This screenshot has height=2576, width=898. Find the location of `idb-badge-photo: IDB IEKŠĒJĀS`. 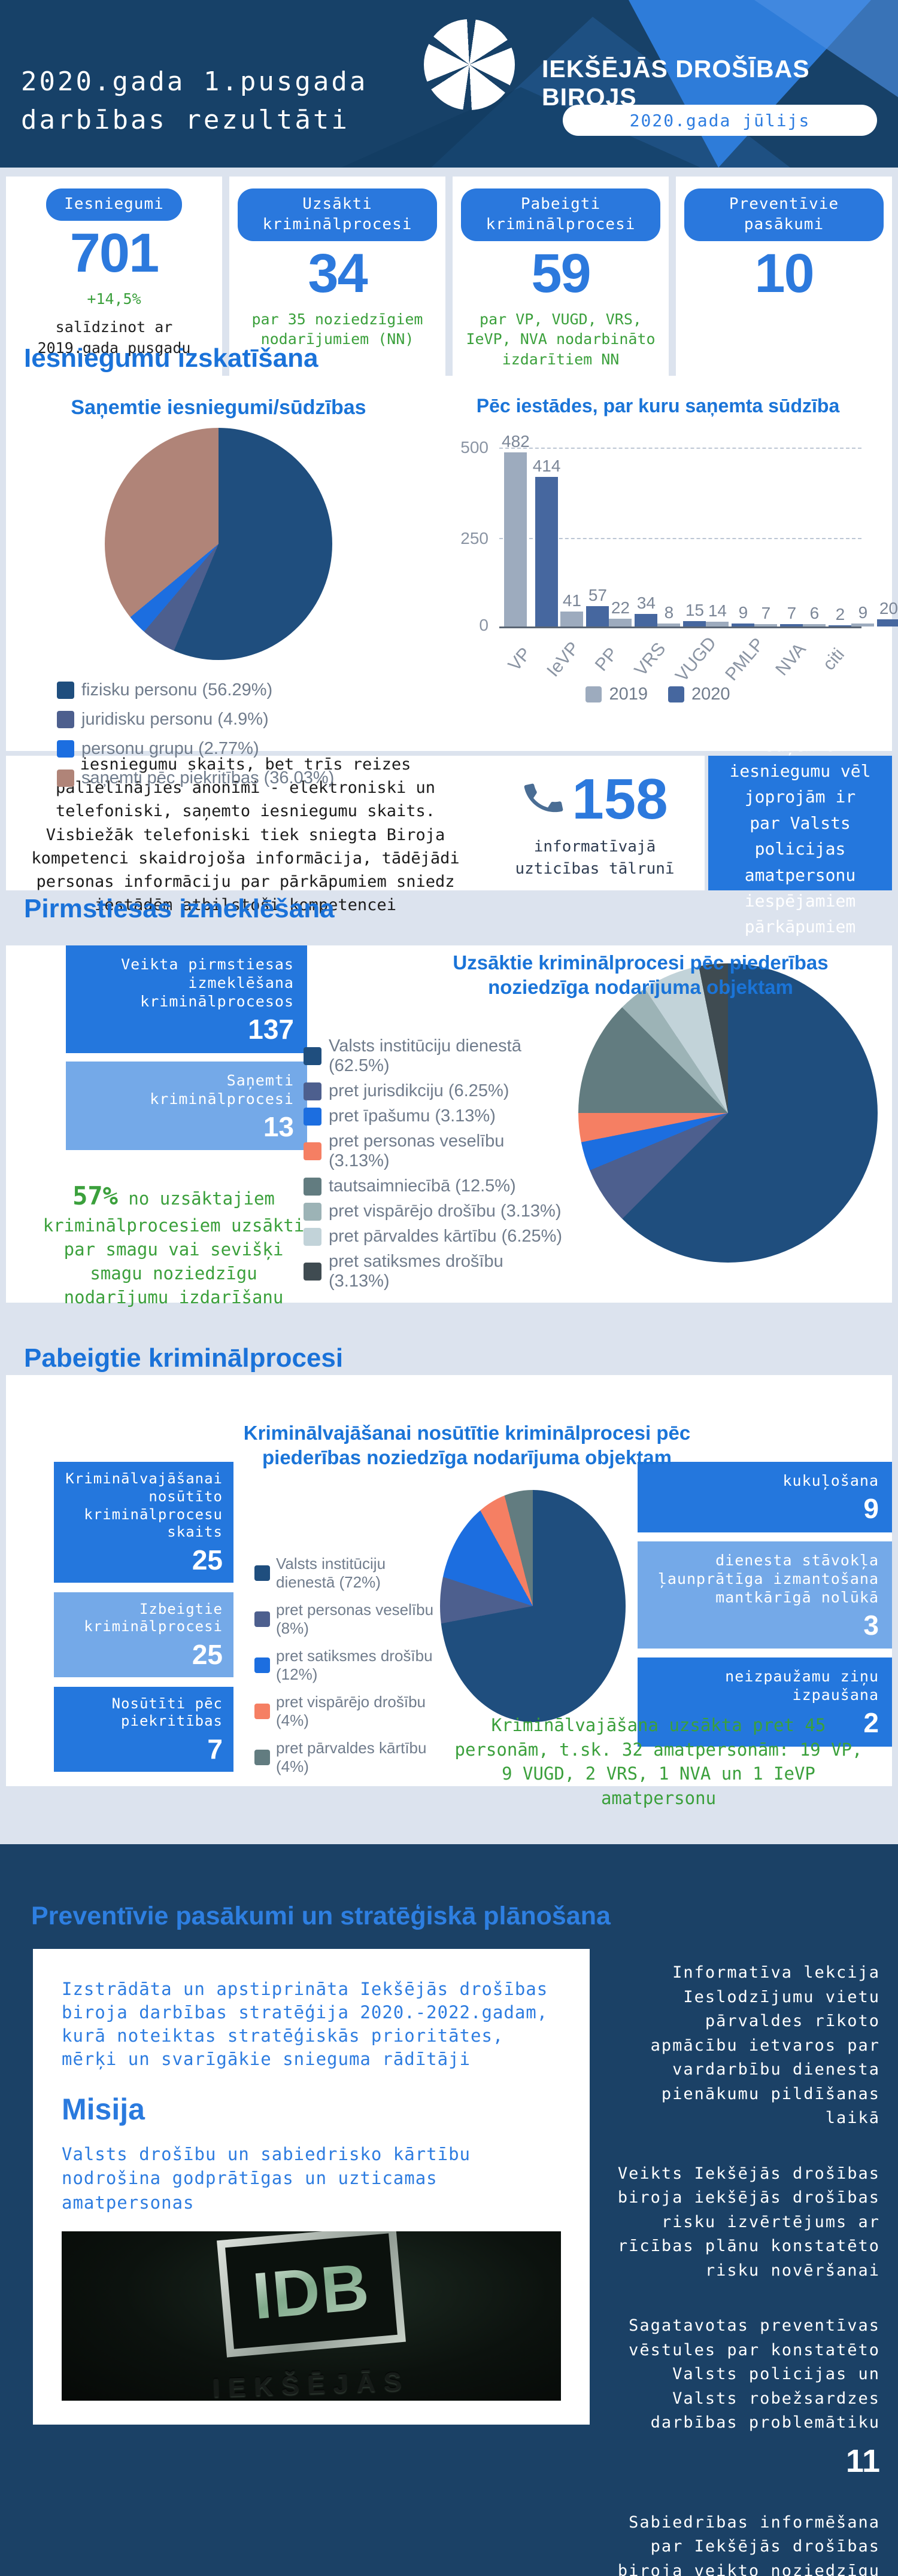

idb-badge-photo: IDB IEKŠĒJĀS is located at coordinates (312, 2316).